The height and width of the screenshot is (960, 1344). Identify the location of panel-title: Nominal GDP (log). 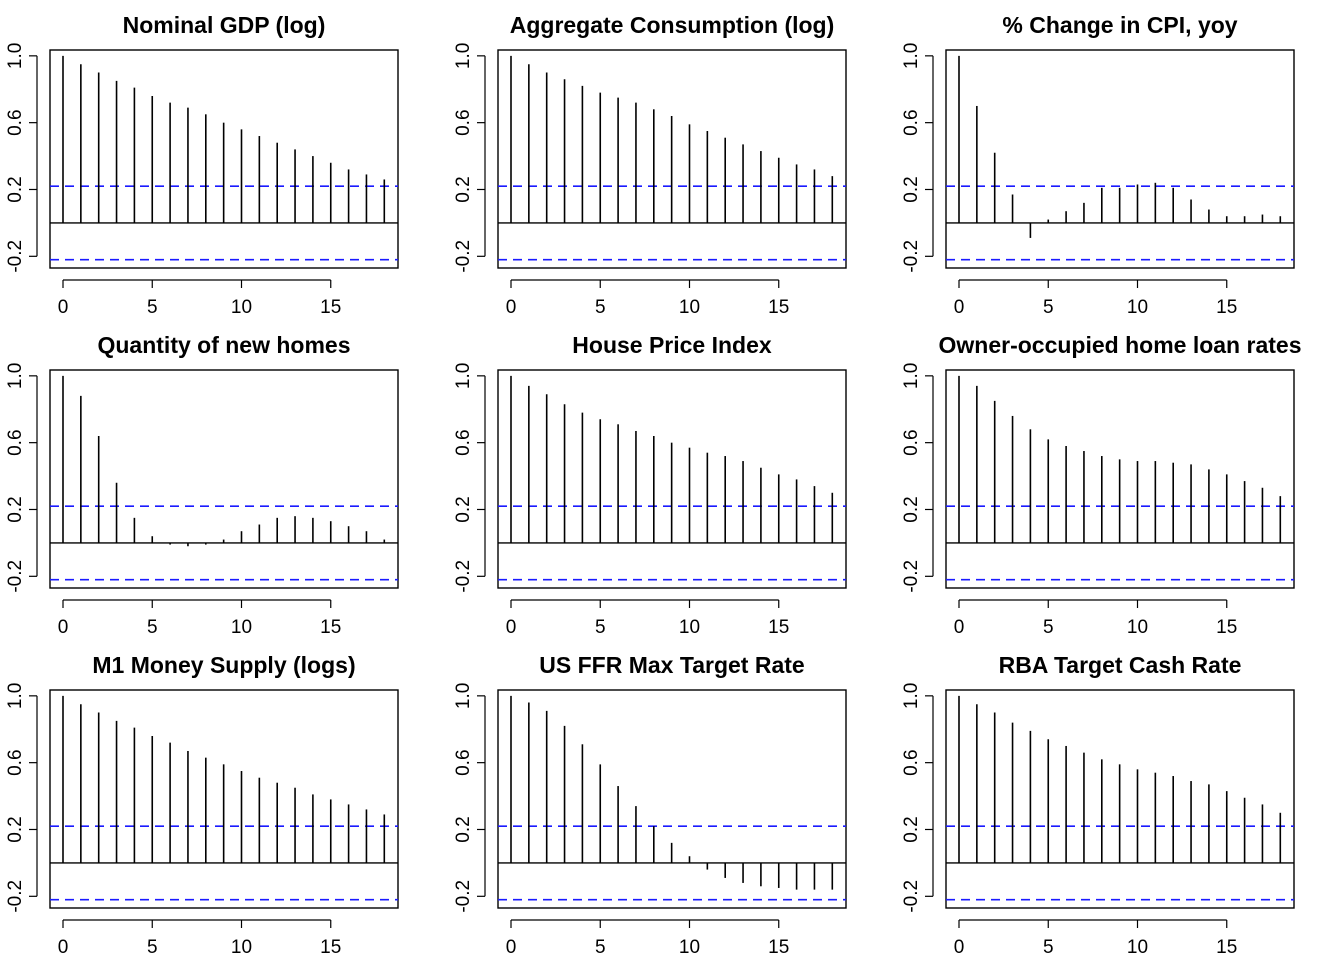
(224, 25).